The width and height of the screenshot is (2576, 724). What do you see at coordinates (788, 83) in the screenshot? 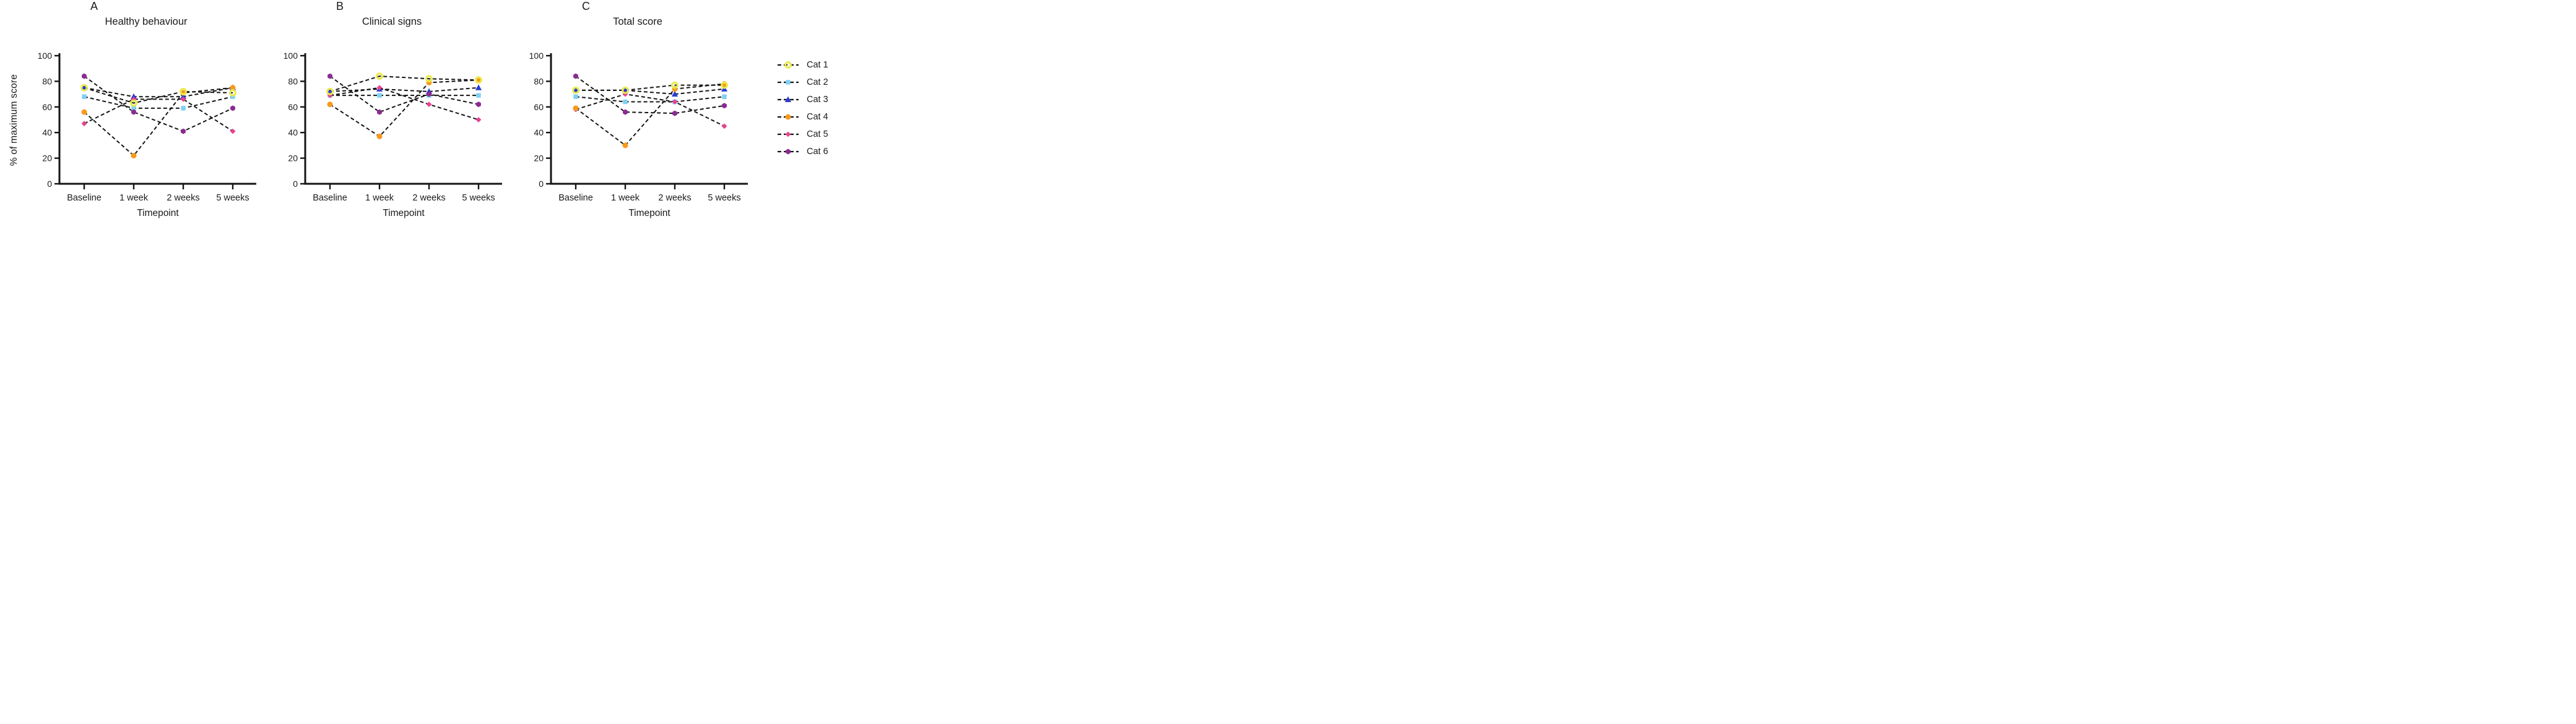
I see `cat-2-marker-icon` at bounding box center [788, 83].